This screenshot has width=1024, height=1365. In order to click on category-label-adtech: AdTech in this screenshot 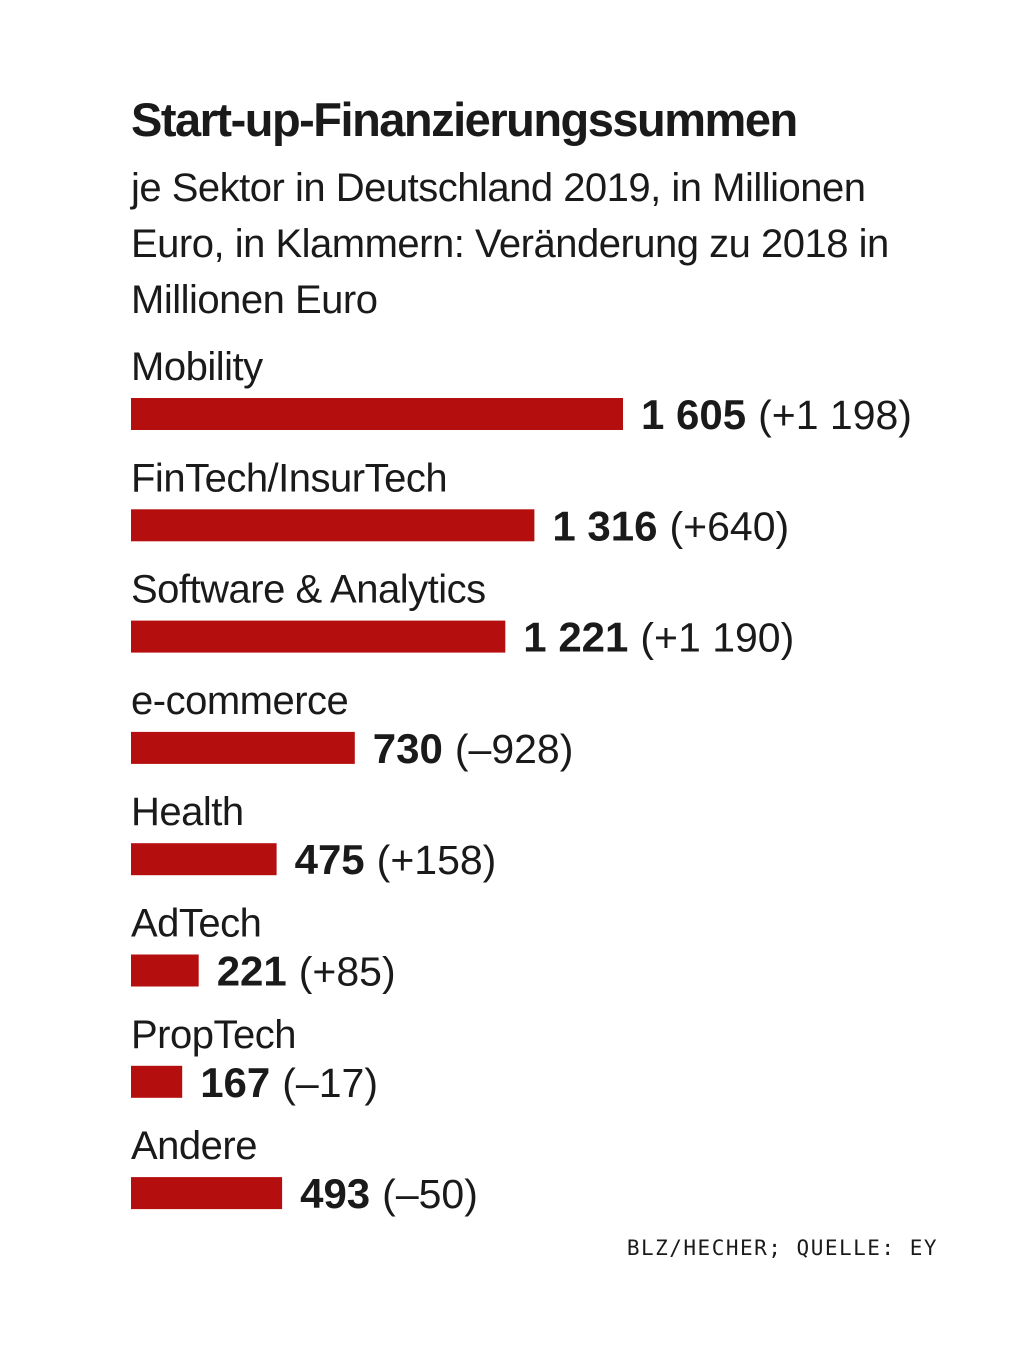, I will do `click(196, 924)`.